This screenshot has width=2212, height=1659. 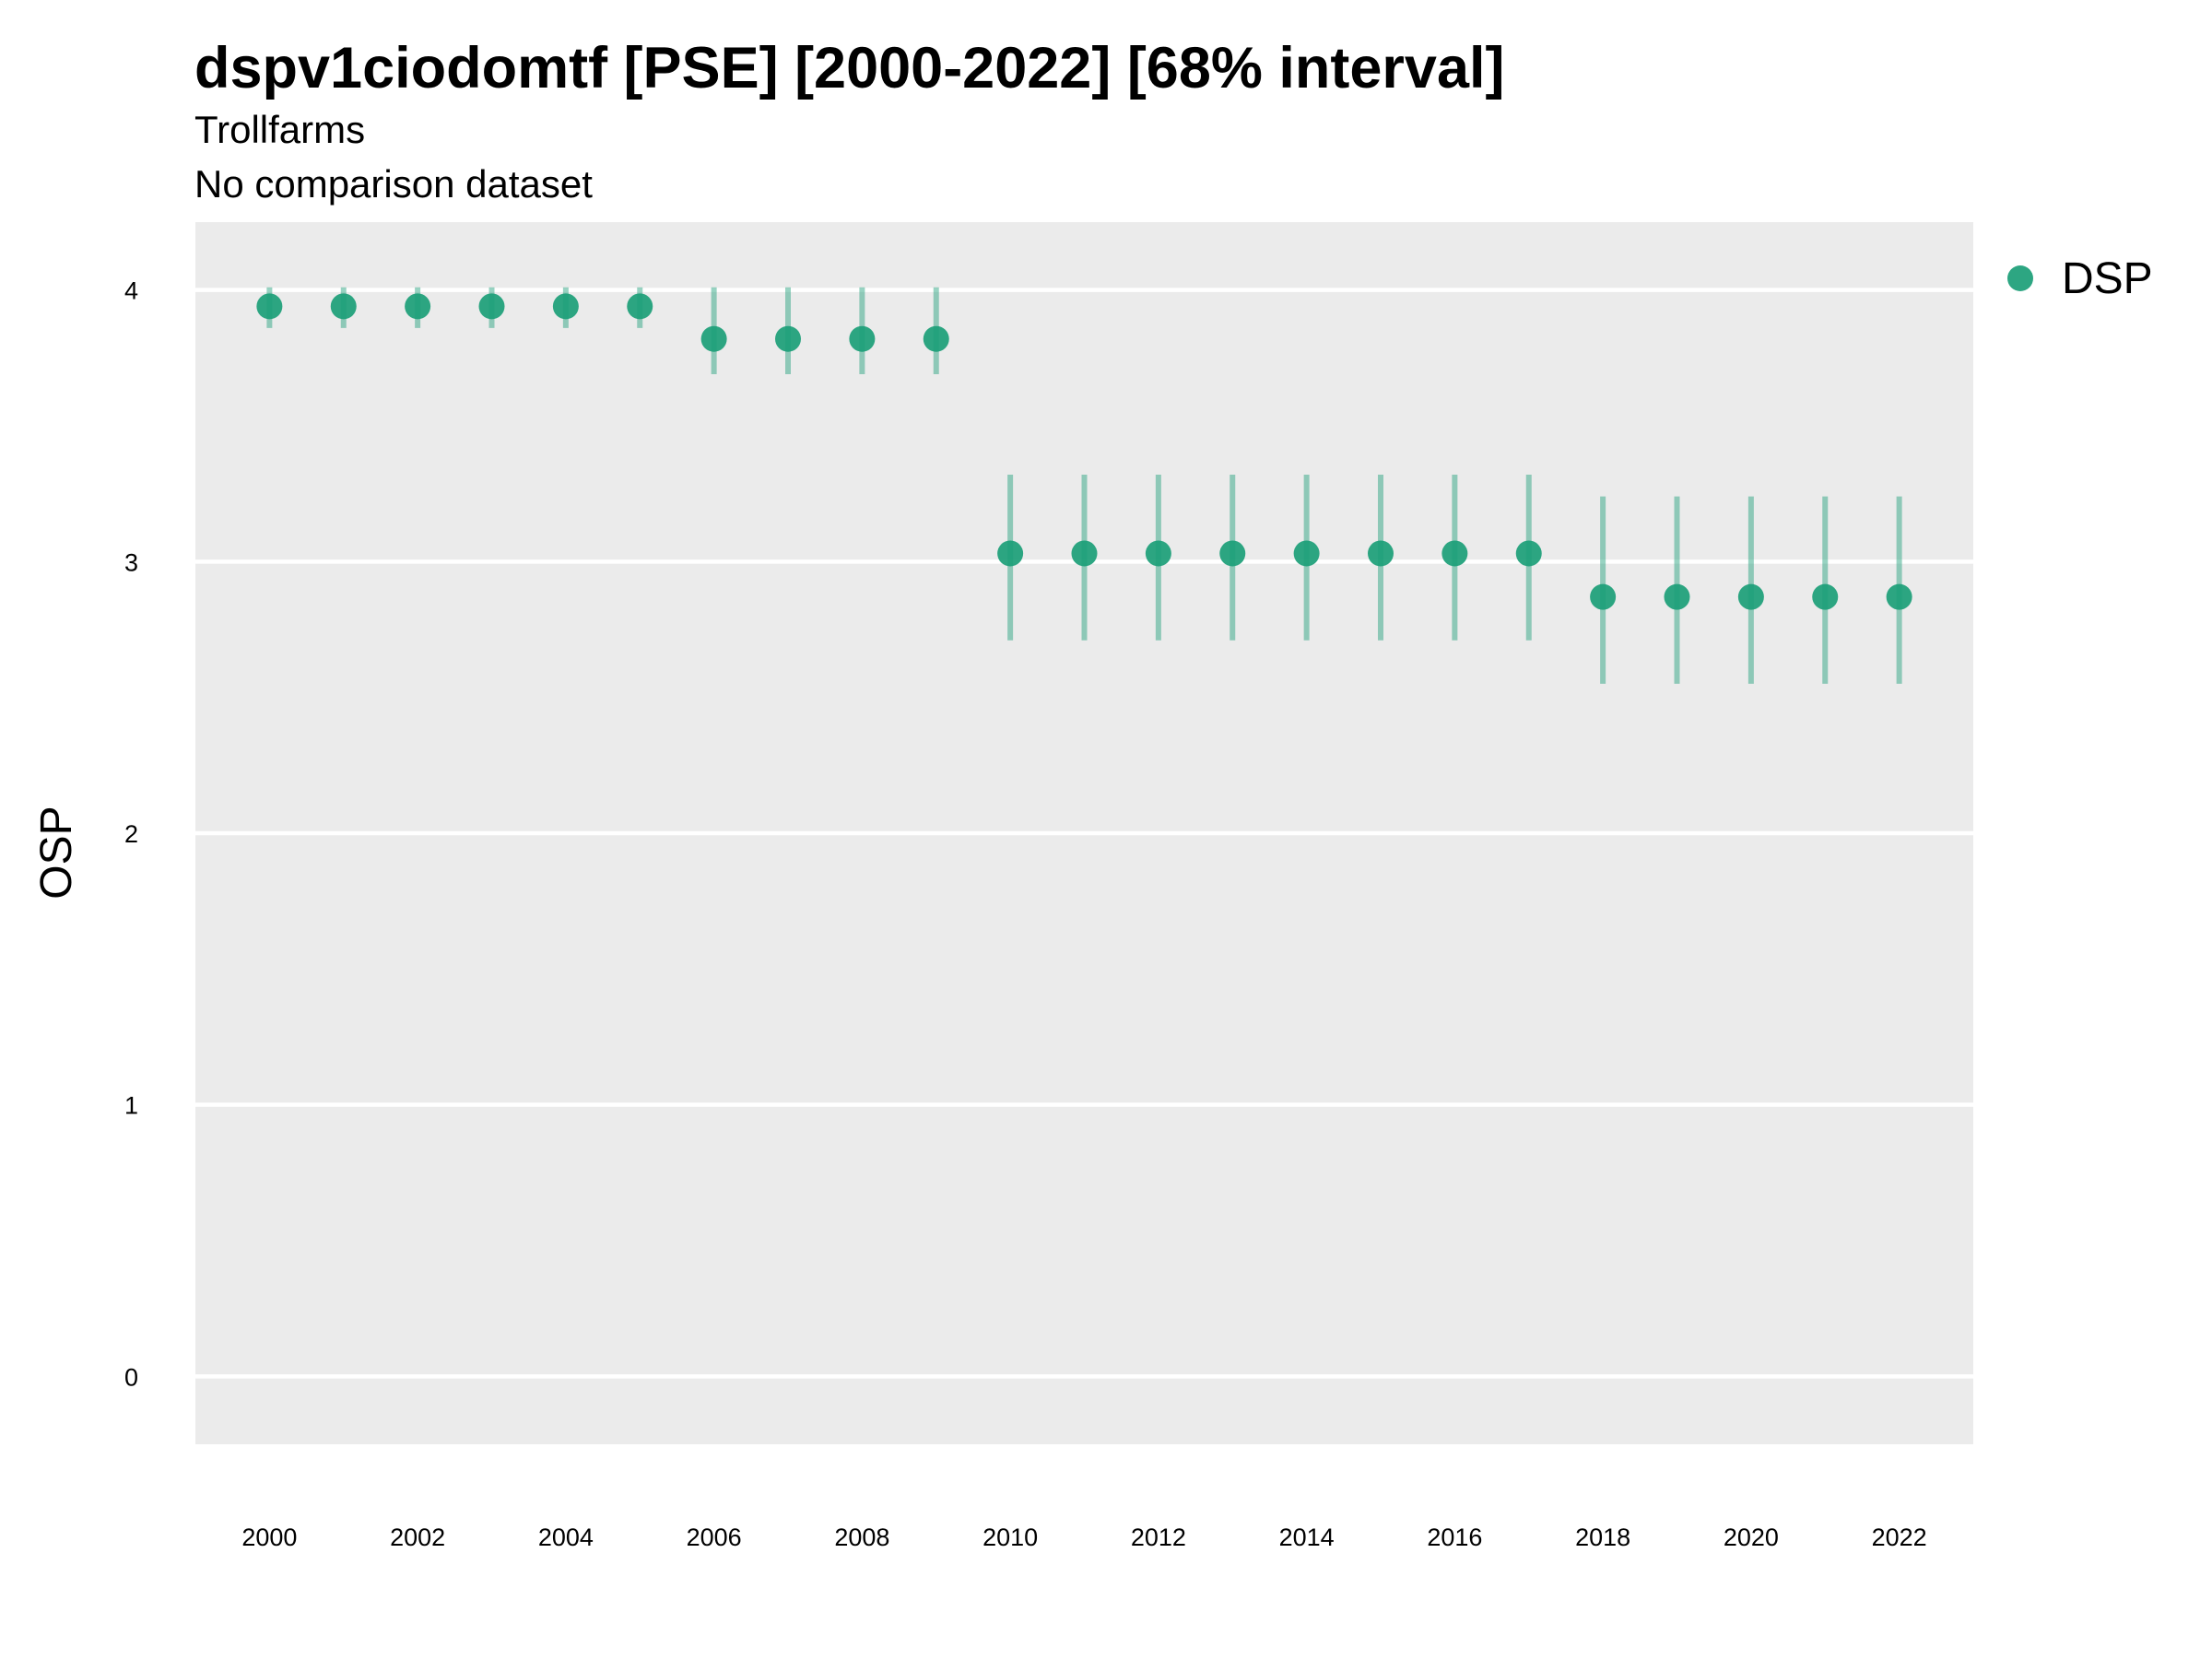 I want to click on legend-label-dsp: DSP, so click(x=2107, y=278).